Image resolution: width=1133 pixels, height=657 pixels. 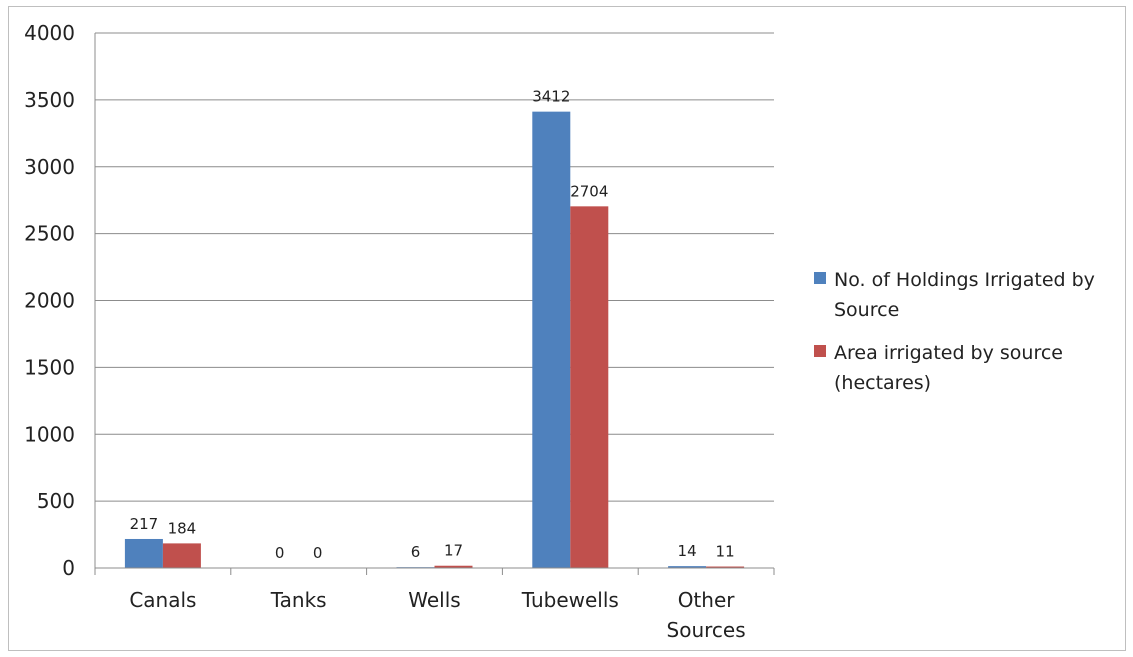 I want to click on data-label: 17, so click(x=453, y=551).